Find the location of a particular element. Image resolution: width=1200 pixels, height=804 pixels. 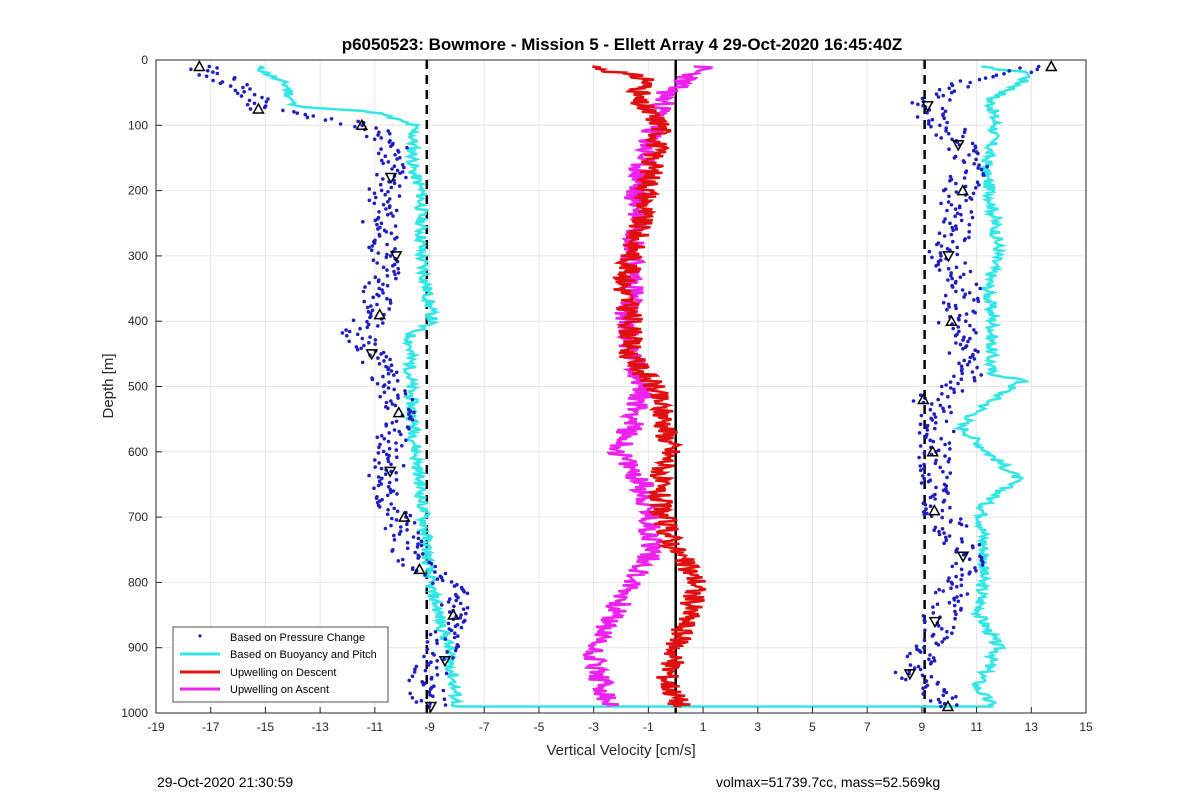

legend-label: Based on Pressure Change is located at coordinates (297, 638).